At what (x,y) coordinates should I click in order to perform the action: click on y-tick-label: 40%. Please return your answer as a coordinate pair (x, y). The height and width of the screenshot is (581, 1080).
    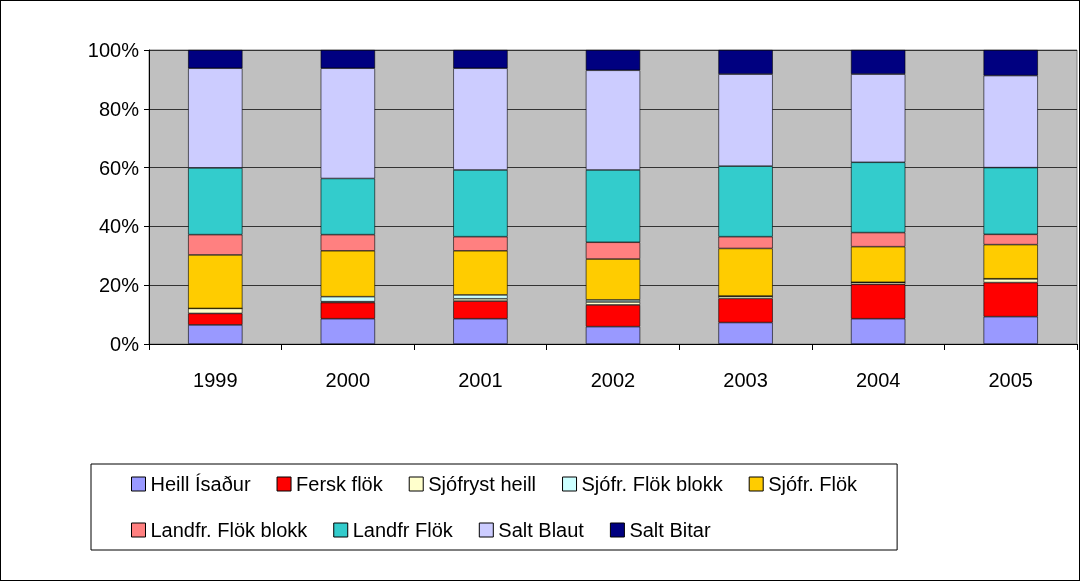
    Looking at the image, I should click on (119, 226).